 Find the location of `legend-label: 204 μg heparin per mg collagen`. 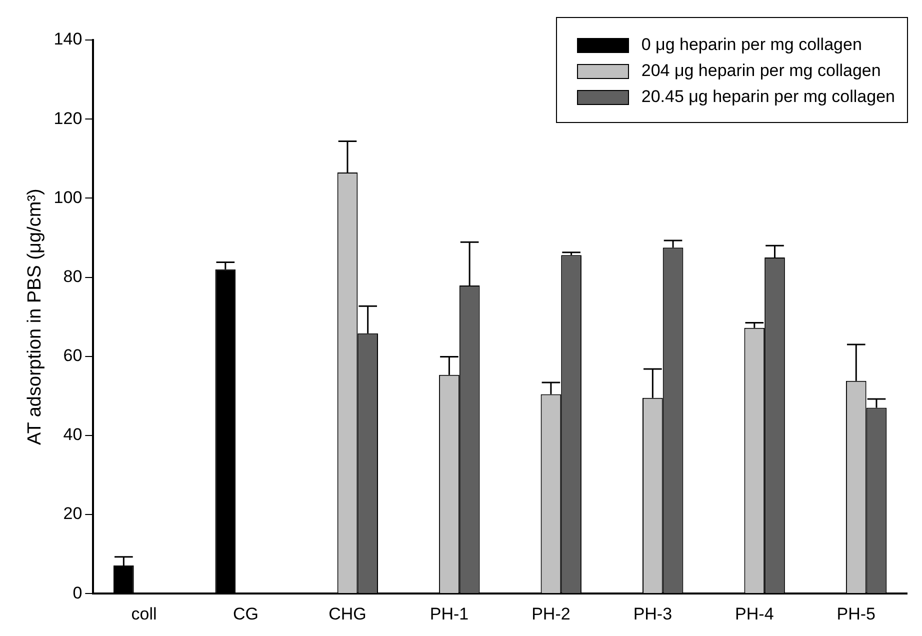

legend-label: 204 μg heparin per mg collagen is located at coordinates (761, 71).